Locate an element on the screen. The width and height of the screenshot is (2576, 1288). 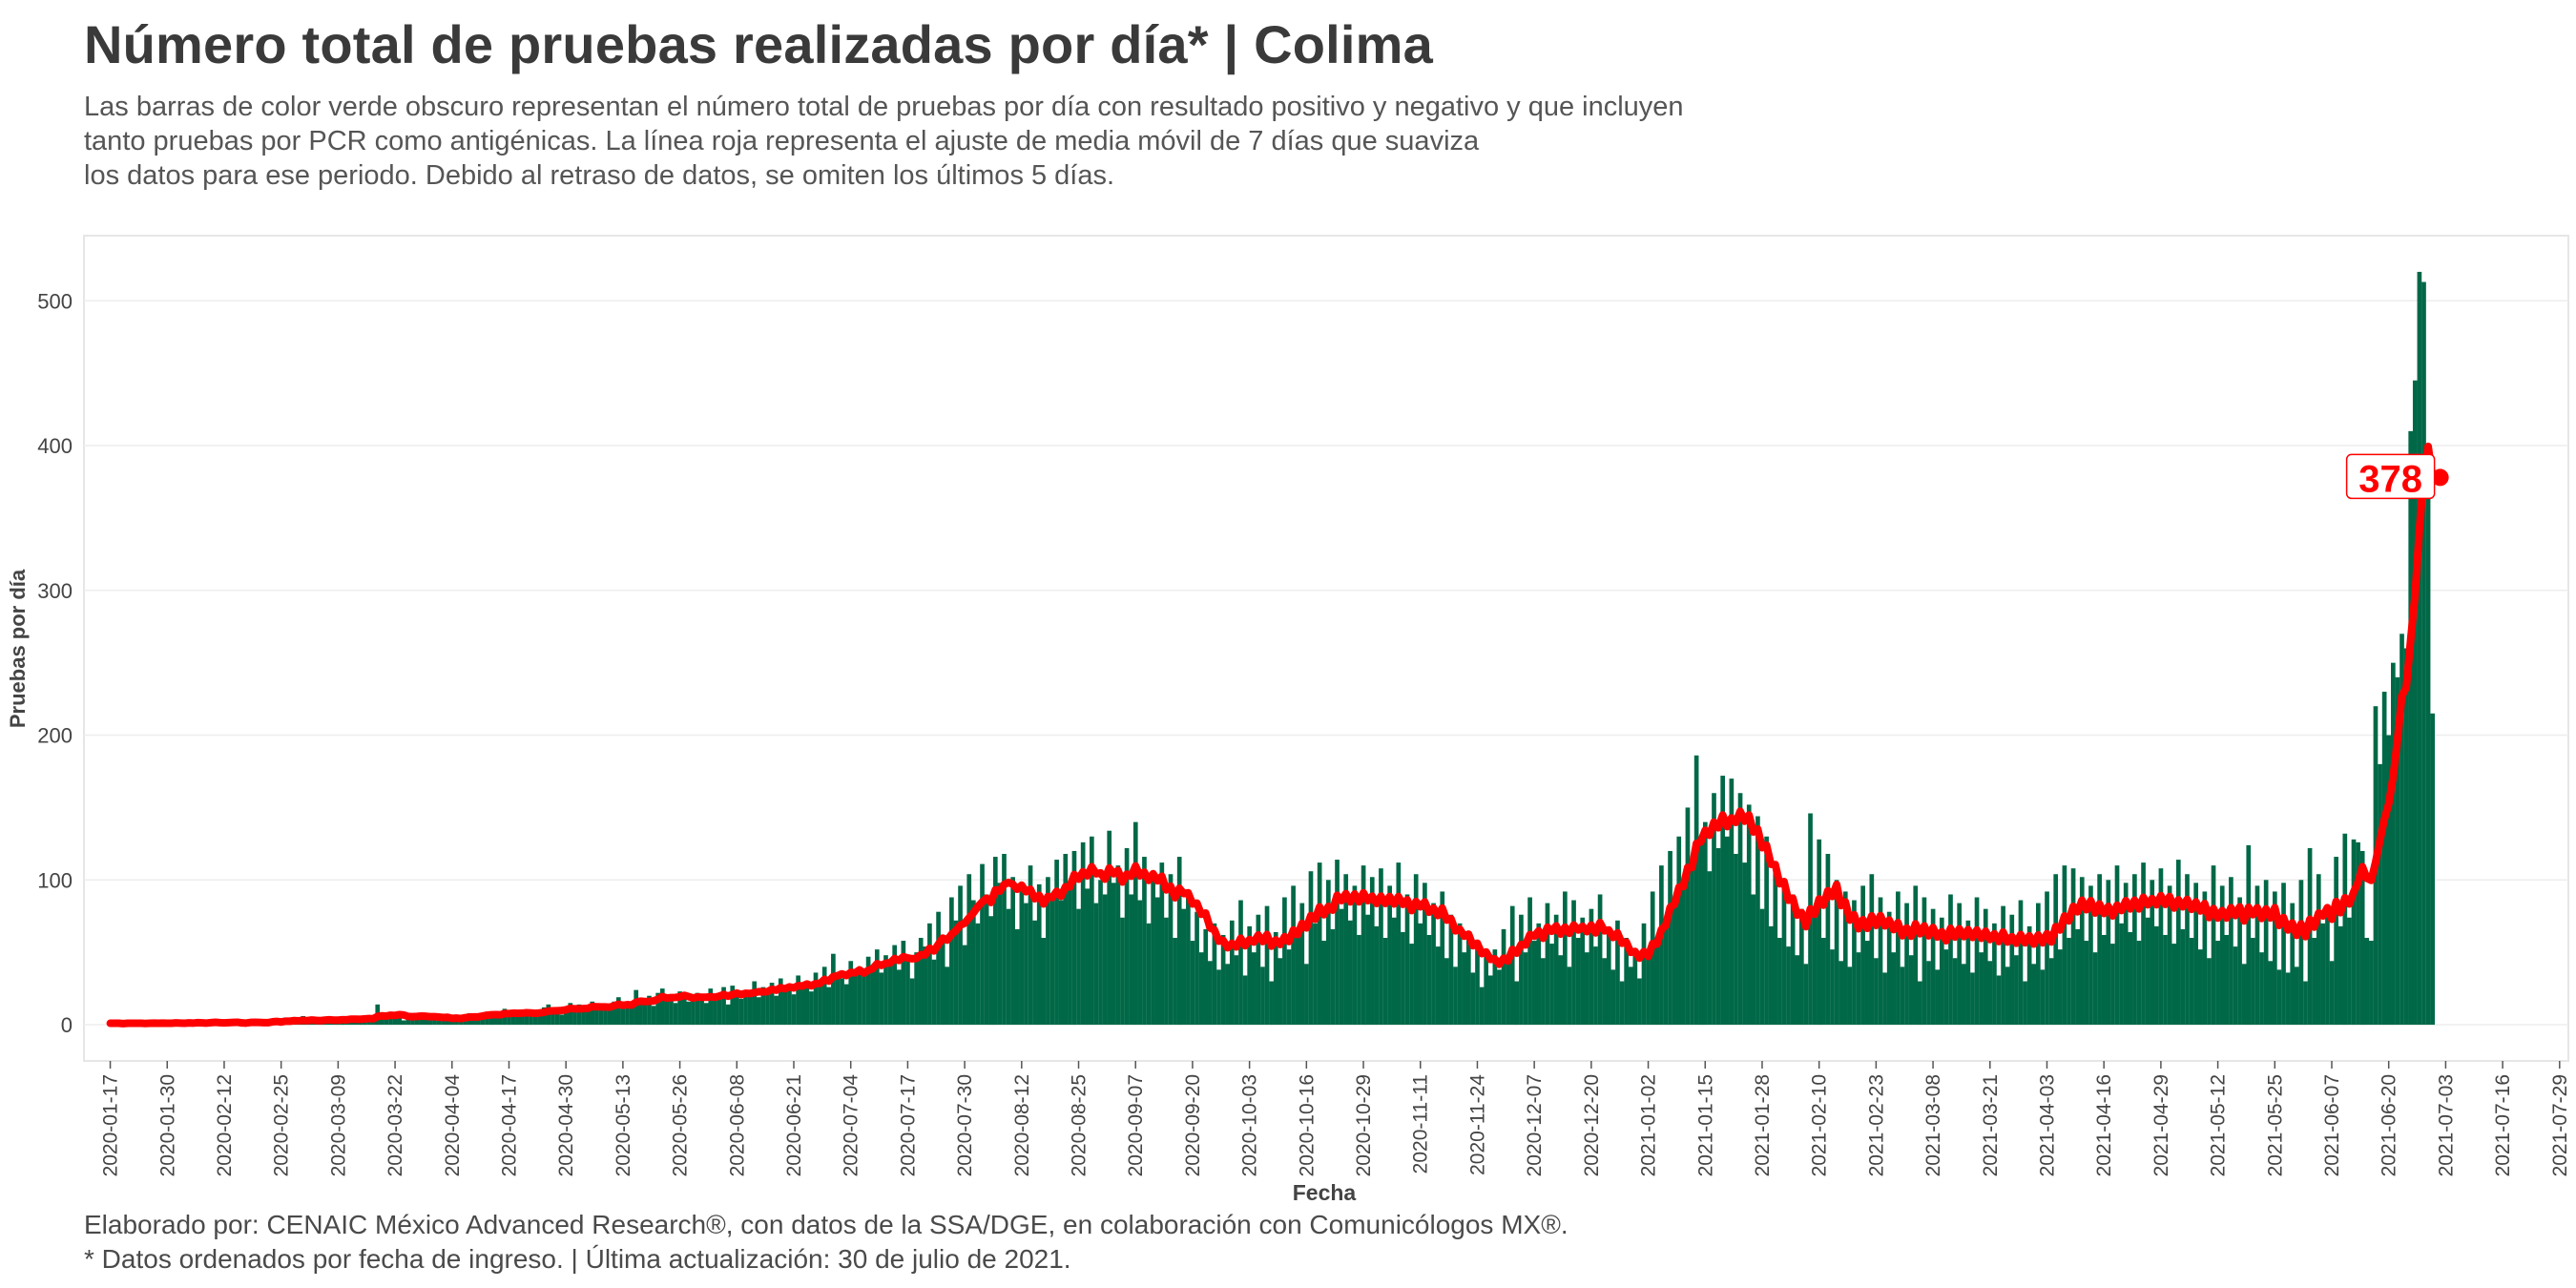
y-tick-label: 300 is located at coordinates (55, 591).